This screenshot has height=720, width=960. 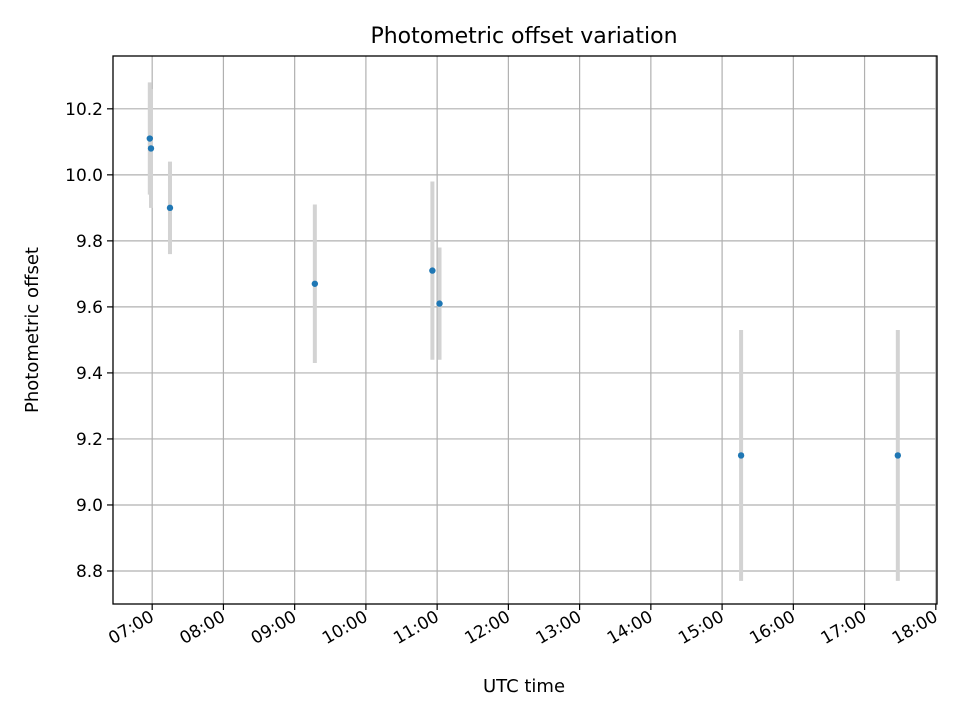 I want to click on y-tick-label: 9.2, so click(x=89, y=440).